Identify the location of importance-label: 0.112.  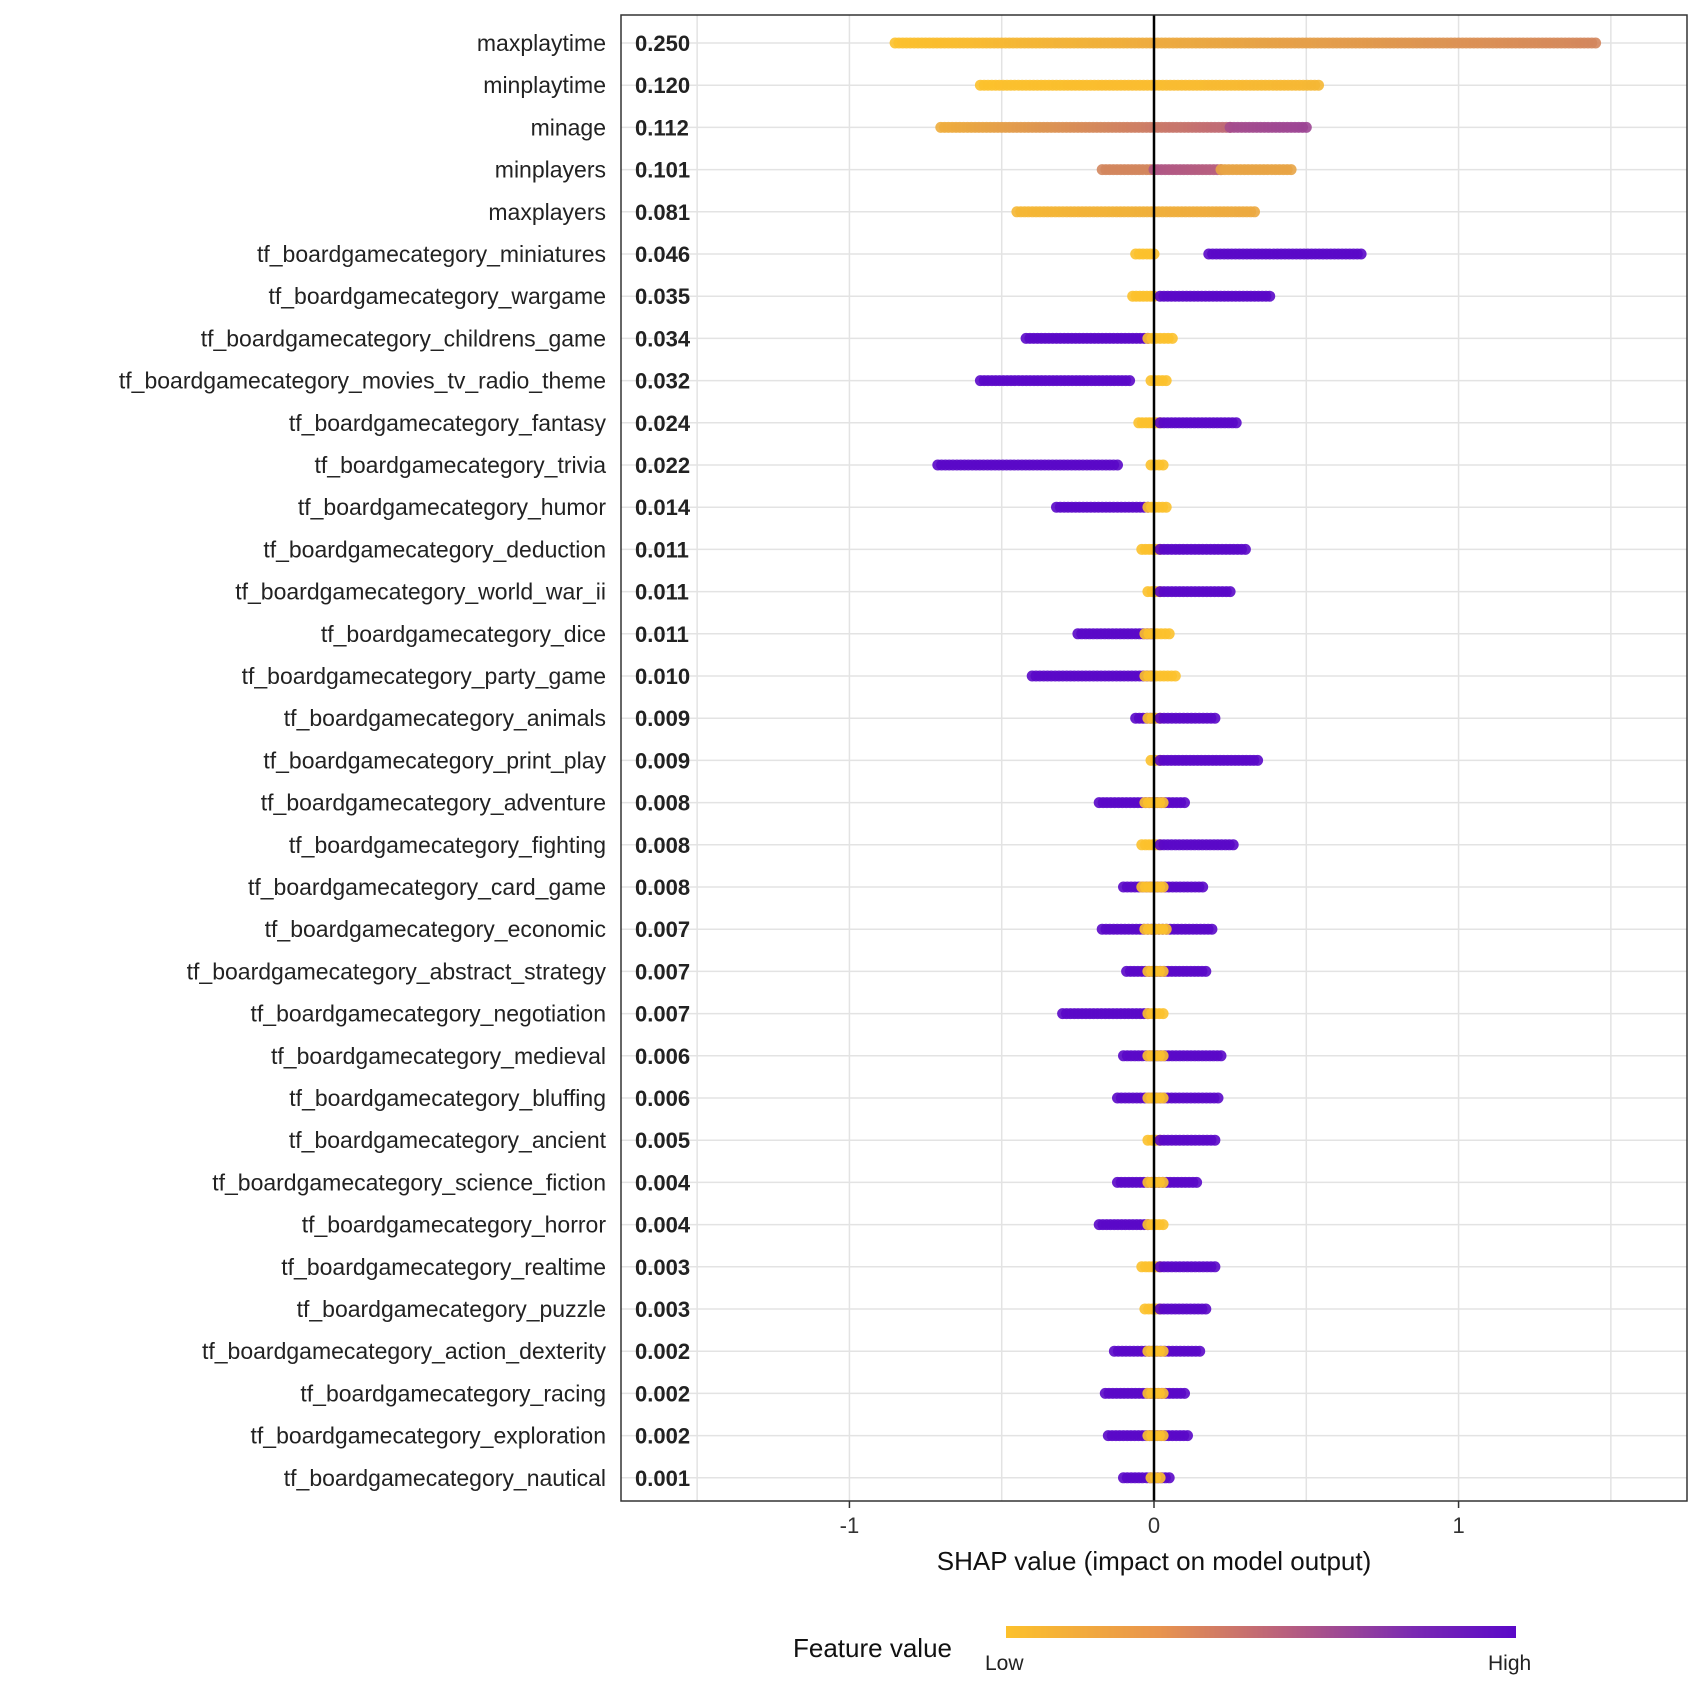
(662, 127).